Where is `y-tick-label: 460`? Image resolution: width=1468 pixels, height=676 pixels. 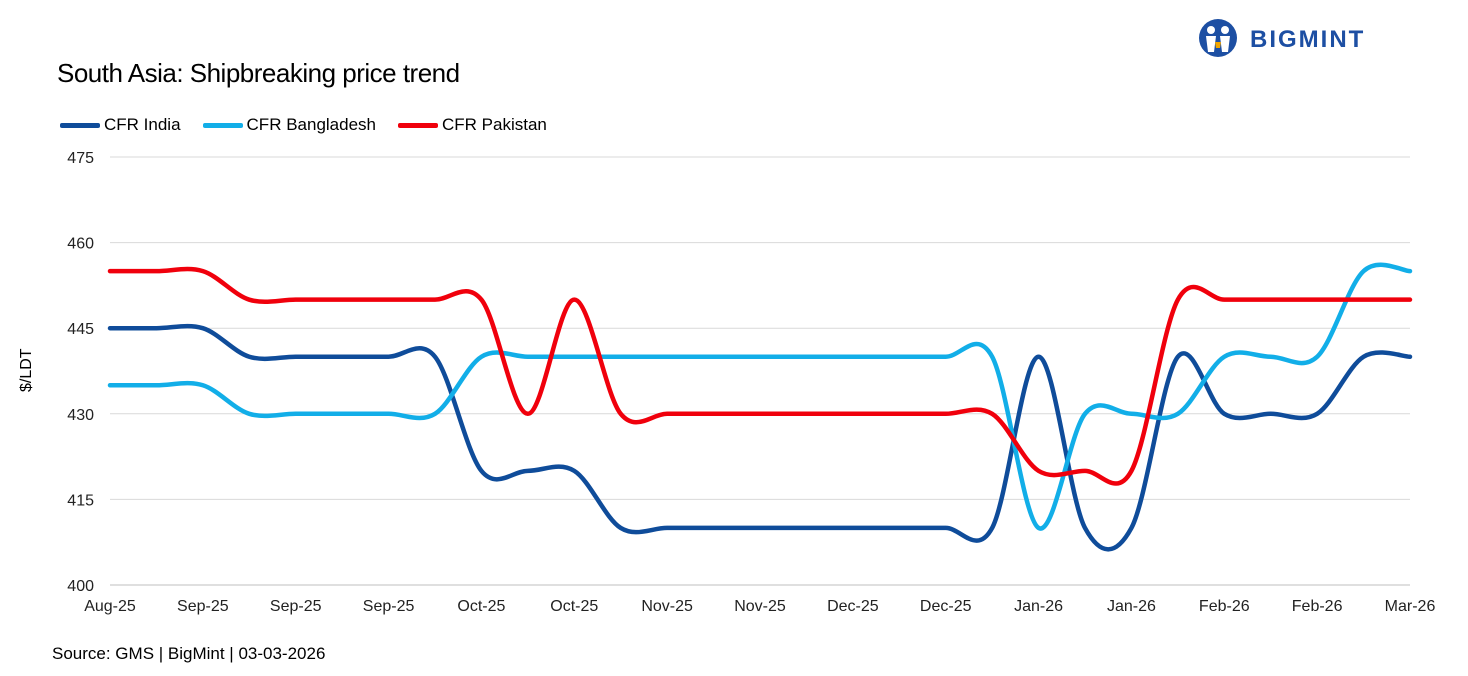 y-tick-label: 460 is located at coordinates (80, 244).